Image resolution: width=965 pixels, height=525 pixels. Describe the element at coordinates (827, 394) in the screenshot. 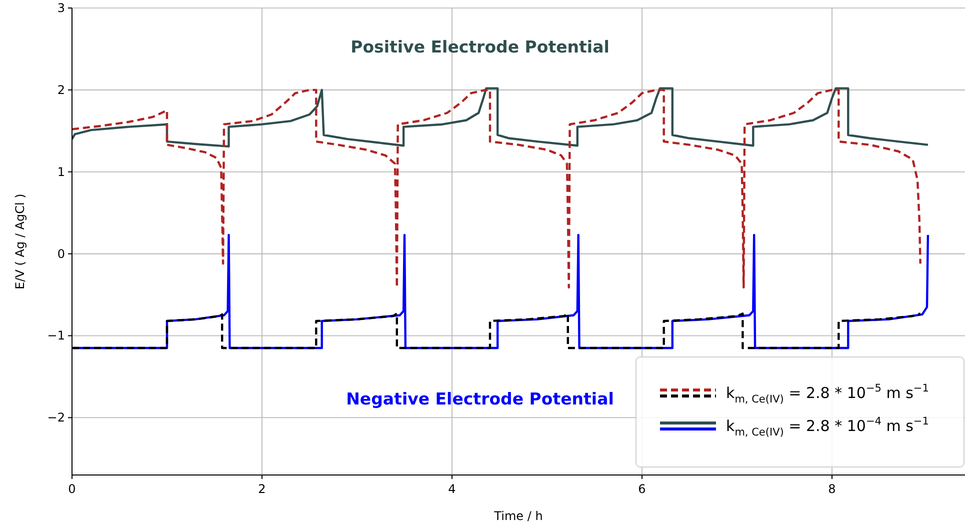

I see `legend-label: k$_{m, Ce(IV)}$ = 2.8 * 10$^{−5}$ m s$^{−1}$` at that location.